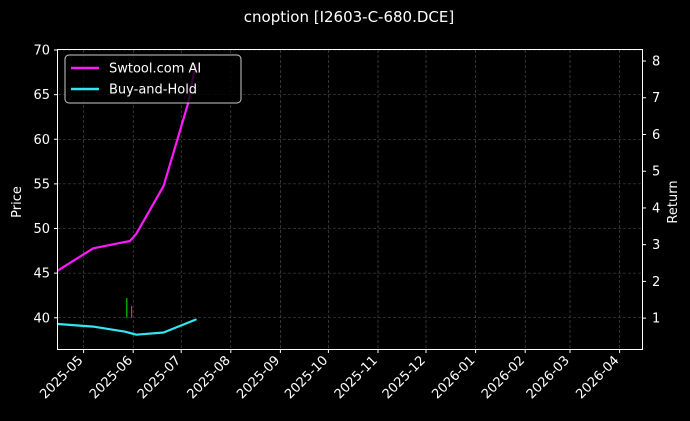  What do you see at coordinates (656, 245) in the screenshot?
I see `y-tick-label-right: 3` at bounding box center [656, 245].